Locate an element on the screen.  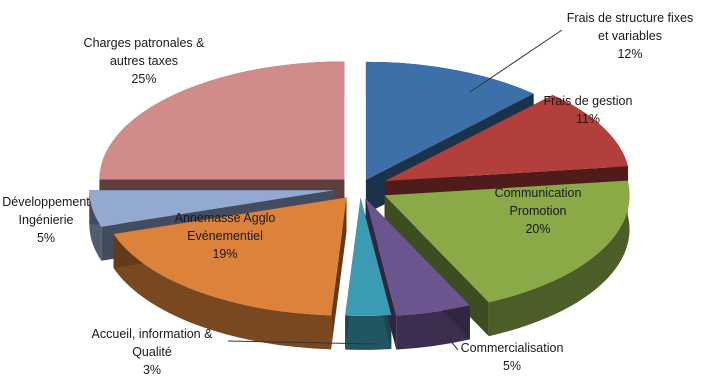
slice-label: Communication Promotion 20% is located at coordinates (538, 211).